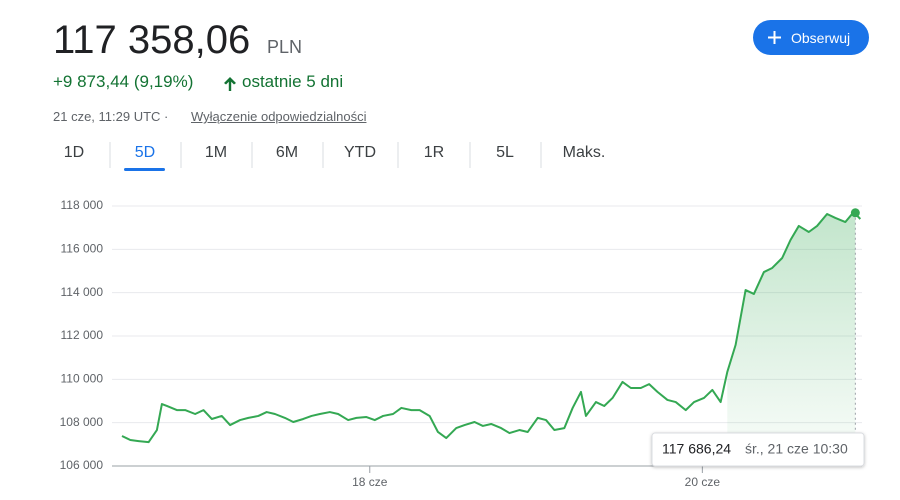 Image resolution: width=900 pixels, height=500 pixels. I want to click on follow-button: Obserwuj, so click(811, 37).